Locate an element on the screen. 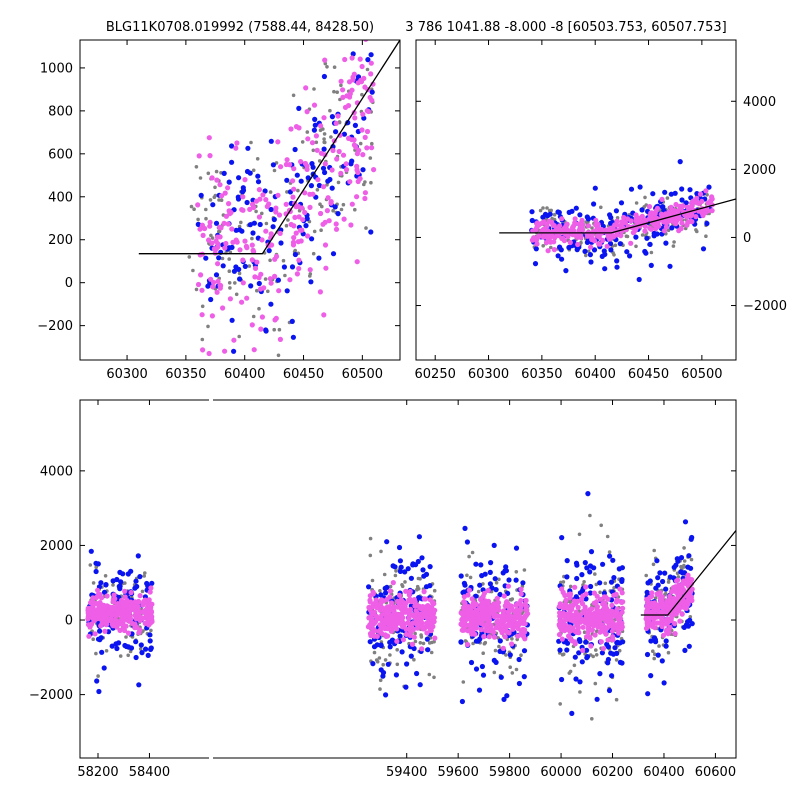 Image resolution: width=800 pixels, height=800 pixels. x-tick-label: 60250 is located at coordinates (435, 374).